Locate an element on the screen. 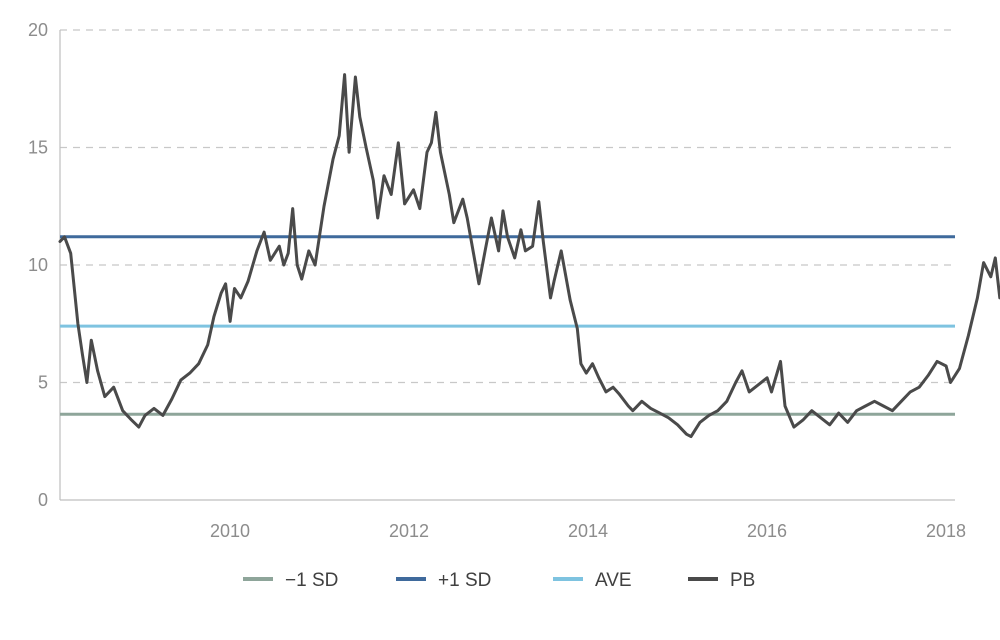 Image resolution: width=1000 pixels, height=640 pixels. legend-plus-1sd: +1 SD is located at coordinates (443, 580).